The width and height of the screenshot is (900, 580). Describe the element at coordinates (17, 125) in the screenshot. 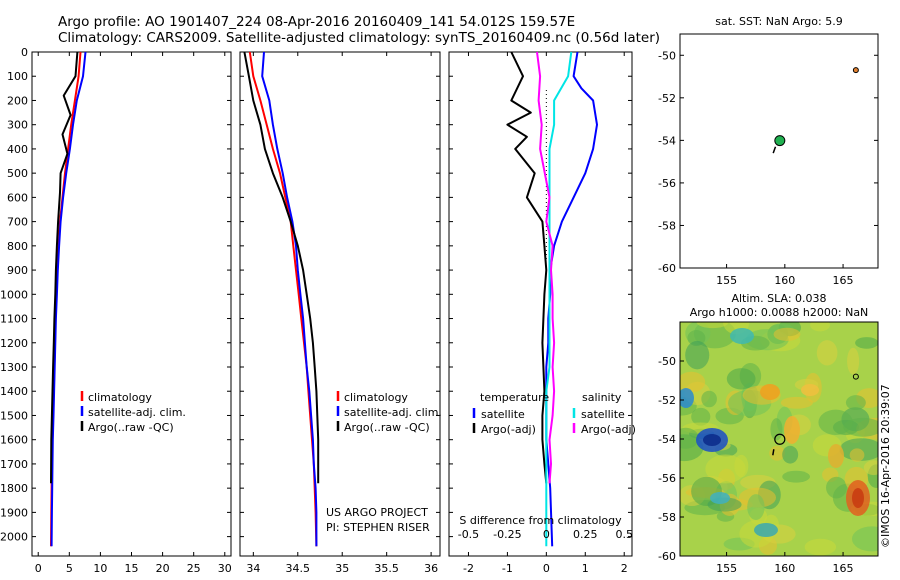

I see `depth-tick-label: 300` at that location.